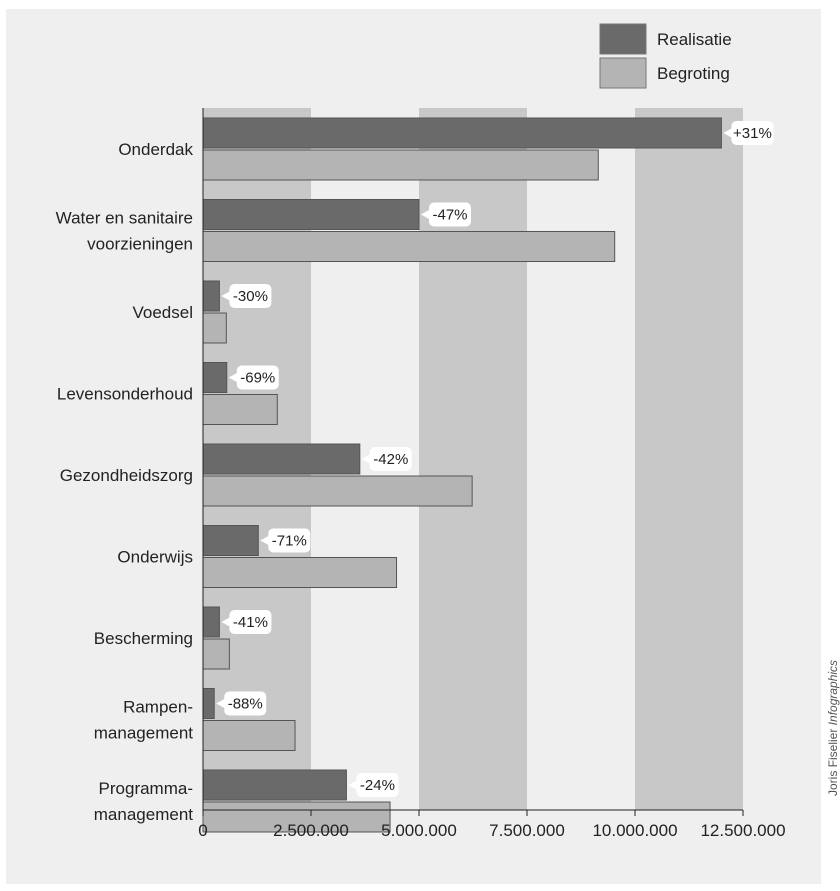 This screenshot has width=840, height=891. I want to click on percent-label: -30%, so click(250, 296).